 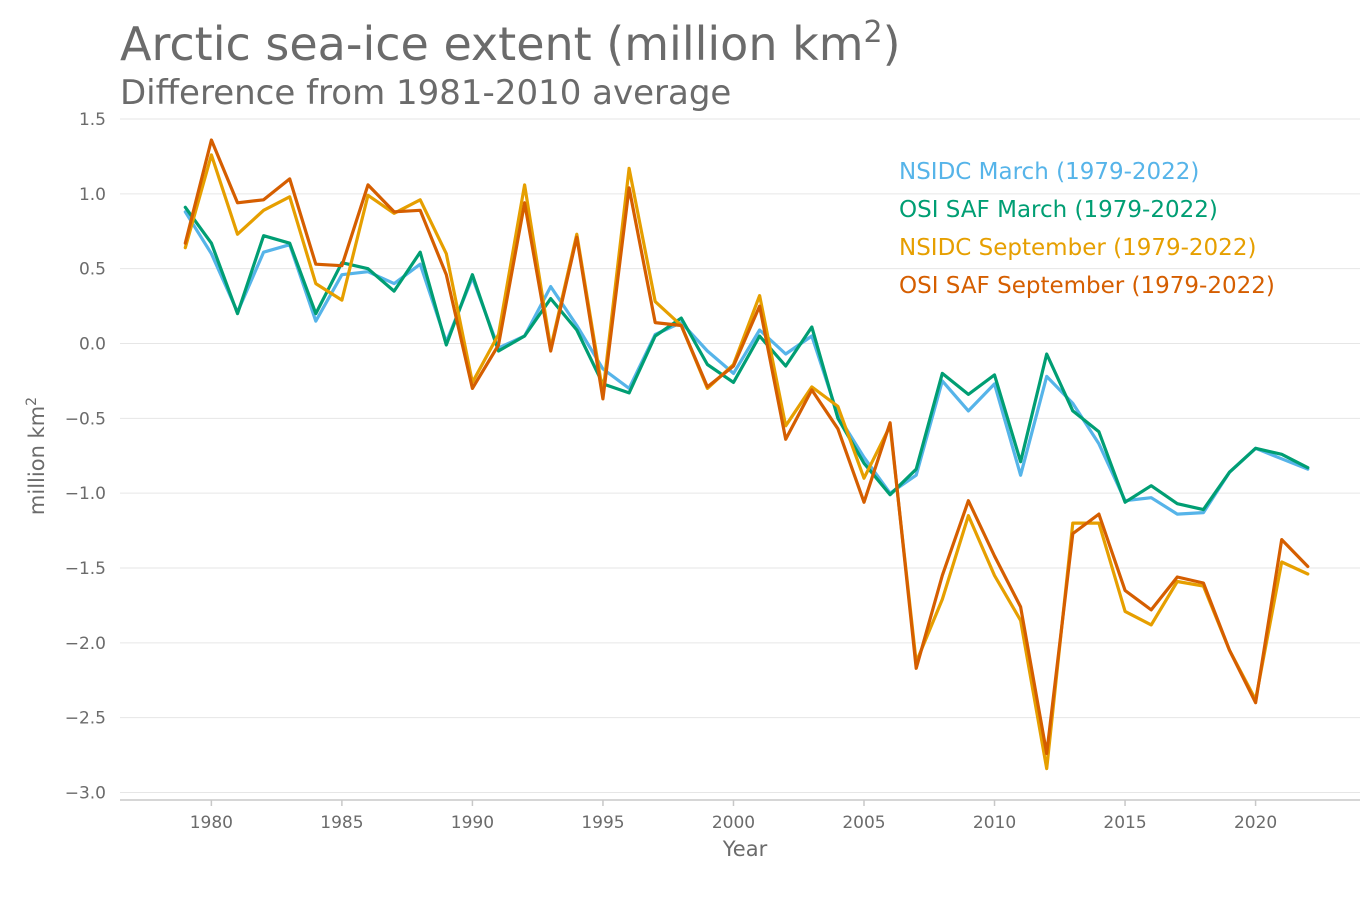 What do you see at coordinates (745, 849) in the screenshot?
I see `x-axis-label: Year` at bounding box center [745, 849].